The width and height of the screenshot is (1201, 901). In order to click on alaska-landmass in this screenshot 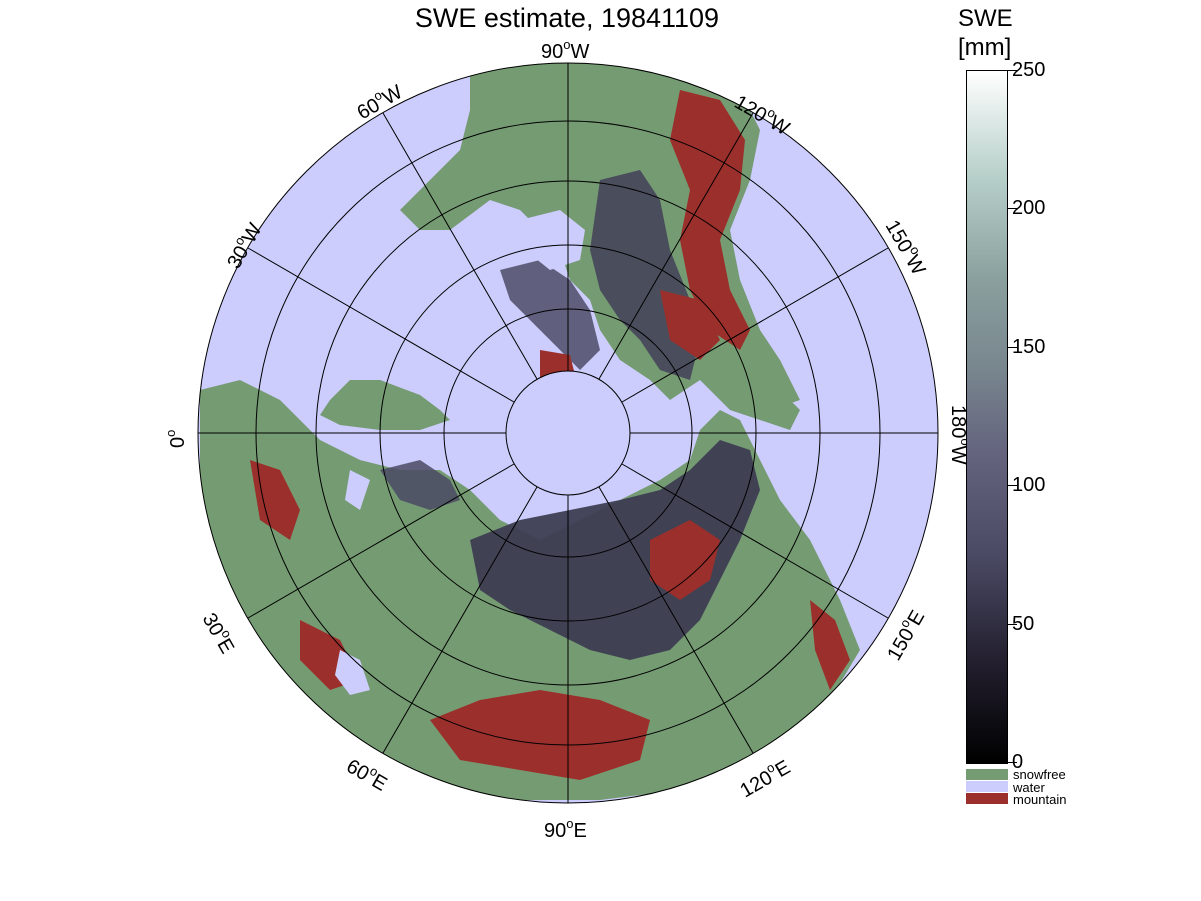, I will do `click(750, 395)`.